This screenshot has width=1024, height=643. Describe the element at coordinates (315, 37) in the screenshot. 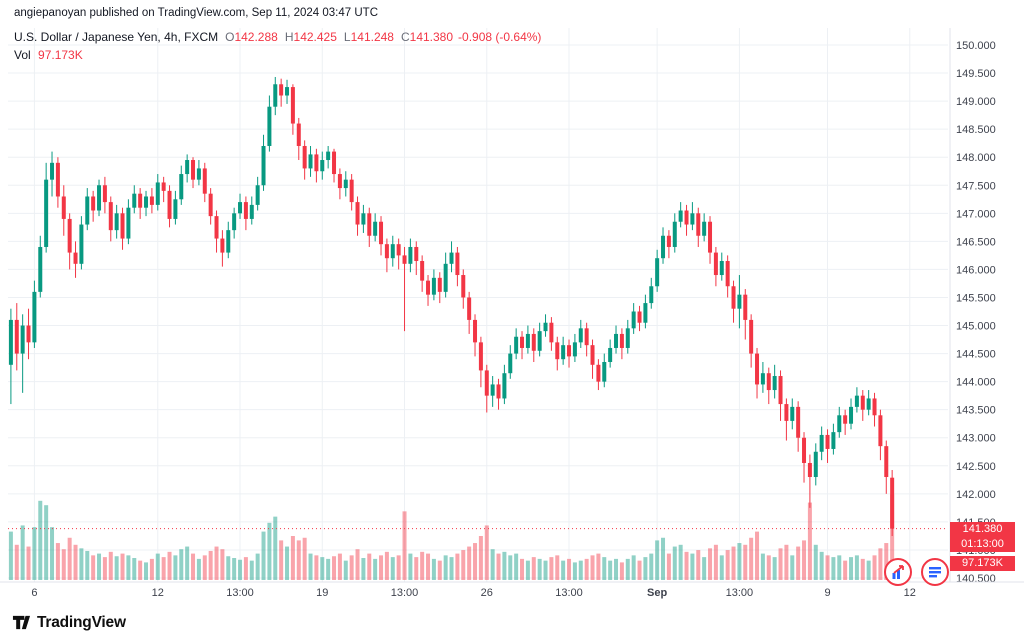

I see `high-value: 142.425` at that location.